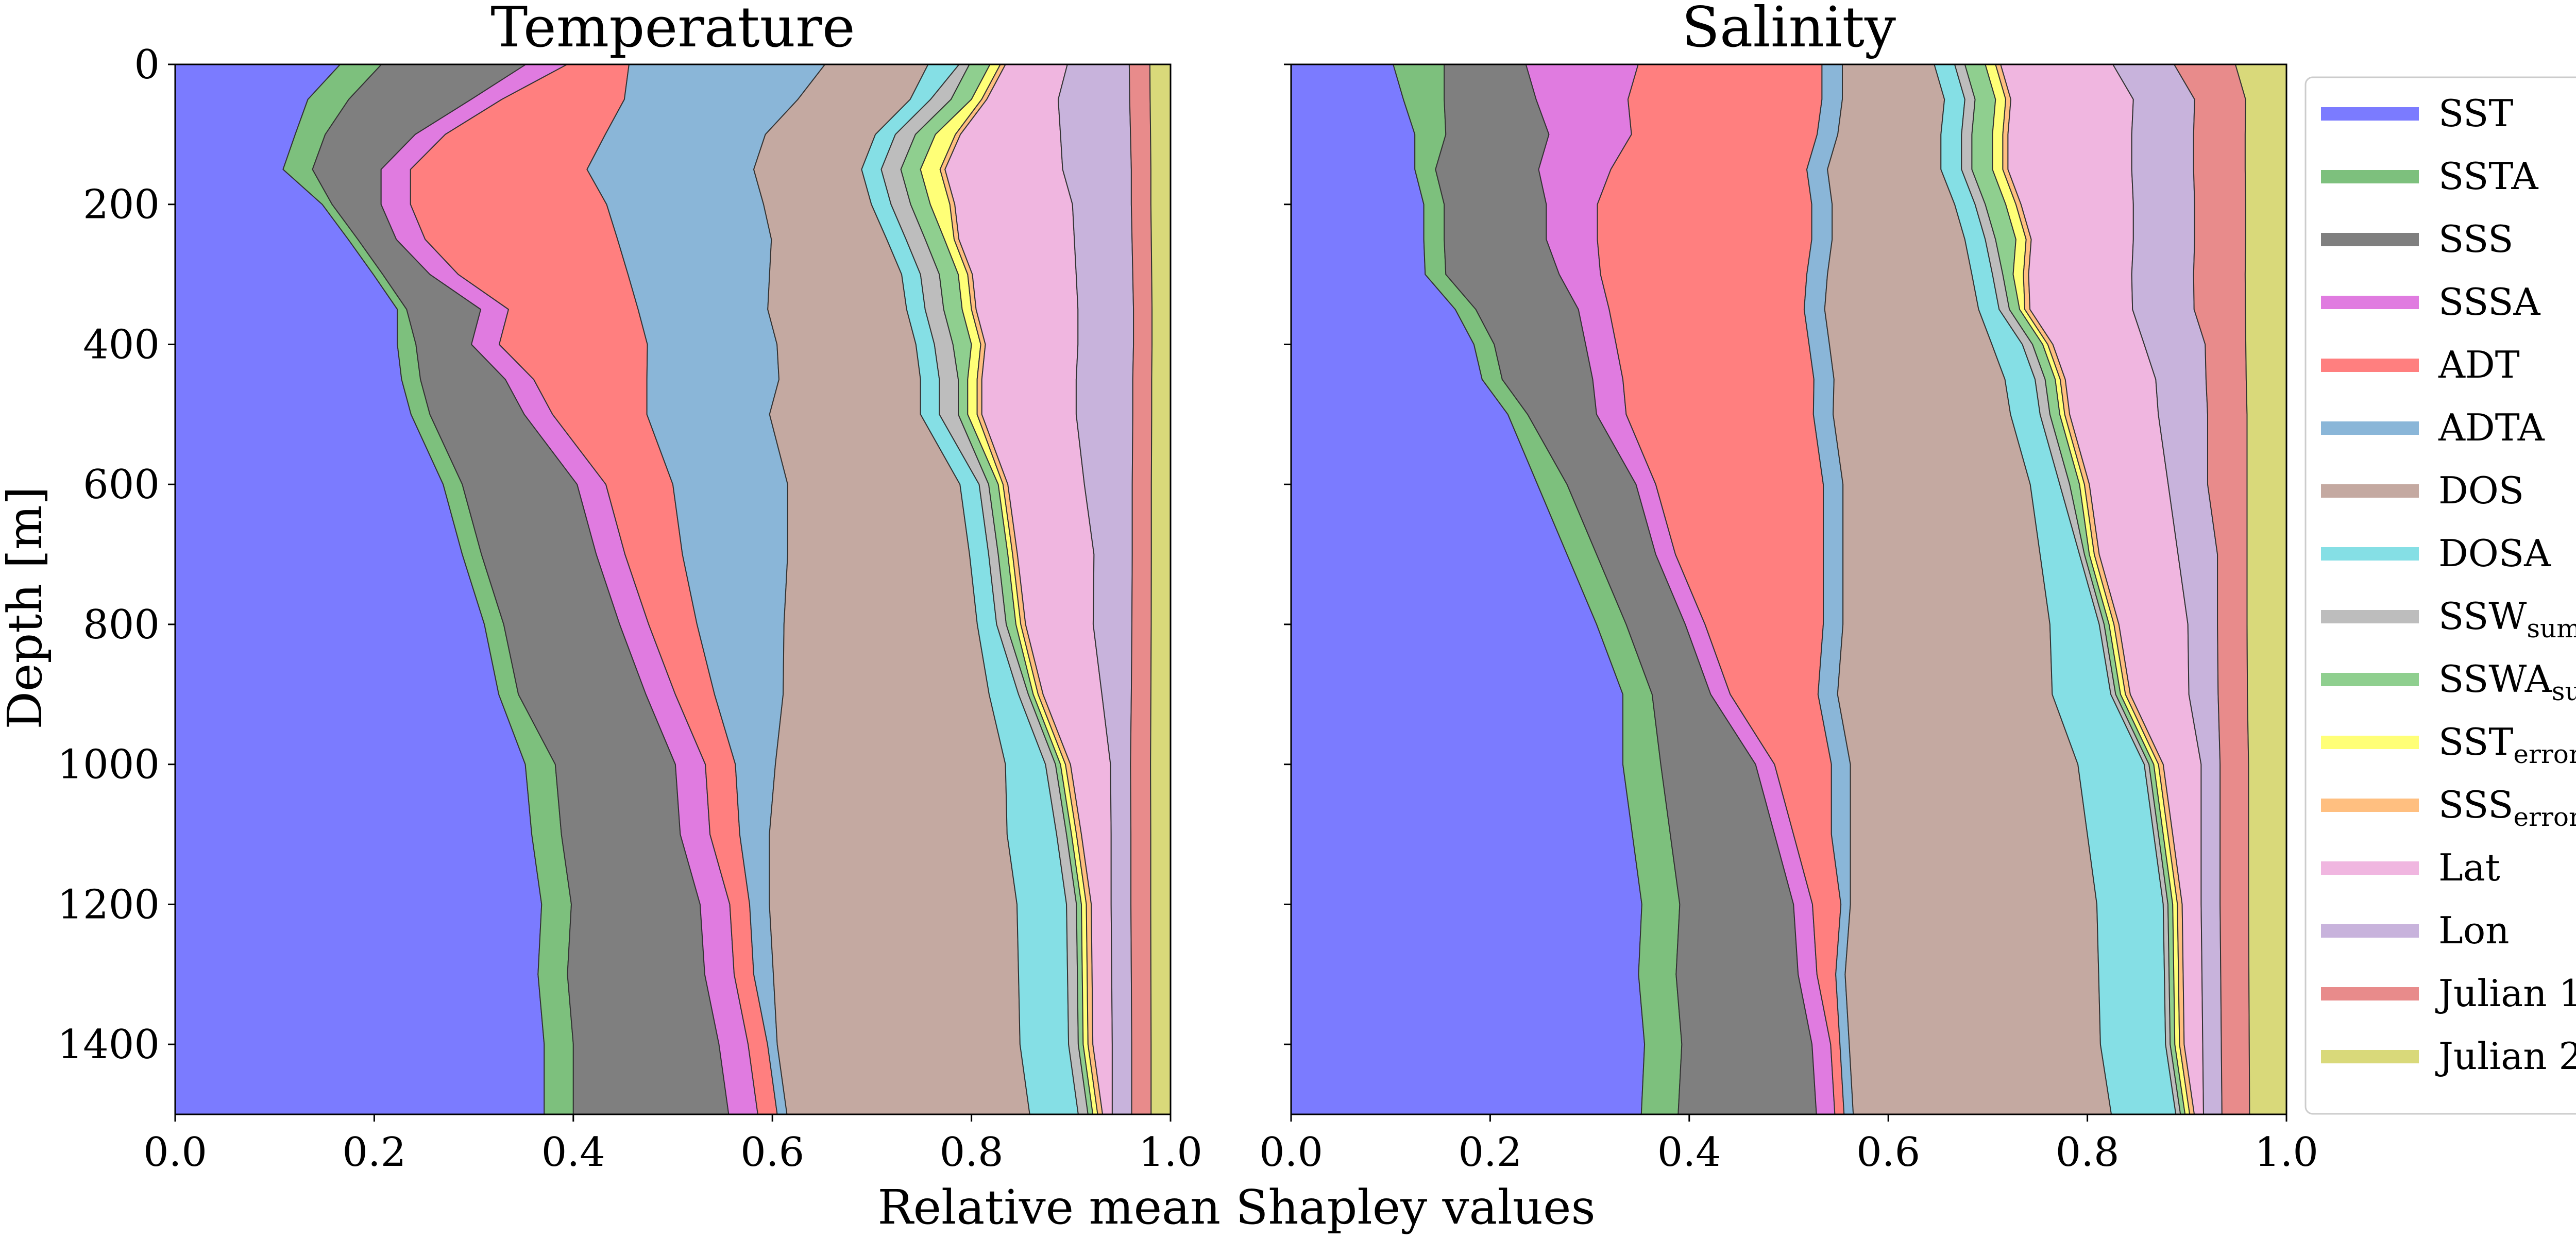 This screenshot has width=2576, height=1238. I want to click on y-tick-label: 1200, so click(108, 904).